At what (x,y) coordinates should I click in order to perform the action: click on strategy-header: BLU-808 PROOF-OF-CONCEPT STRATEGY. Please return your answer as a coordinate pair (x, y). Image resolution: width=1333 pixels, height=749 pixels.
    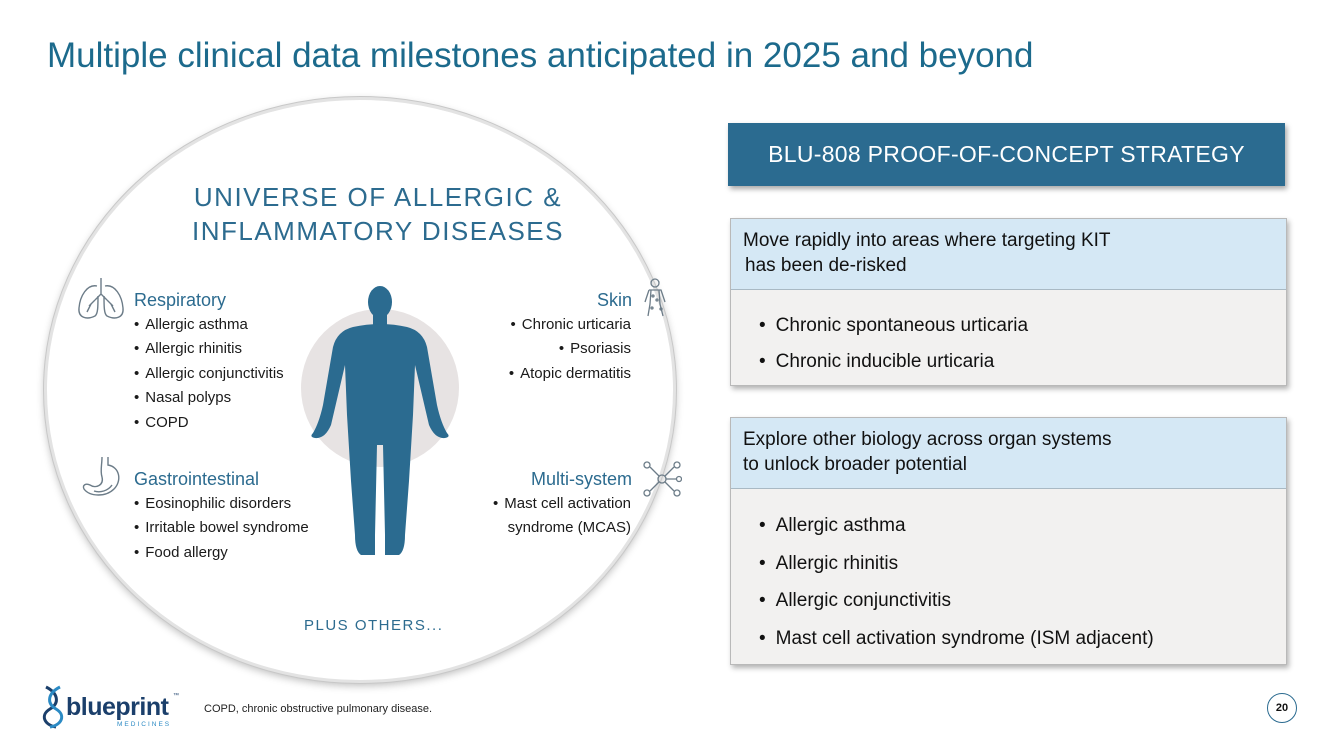
    Looking at the image, I should click on (1006, 154).